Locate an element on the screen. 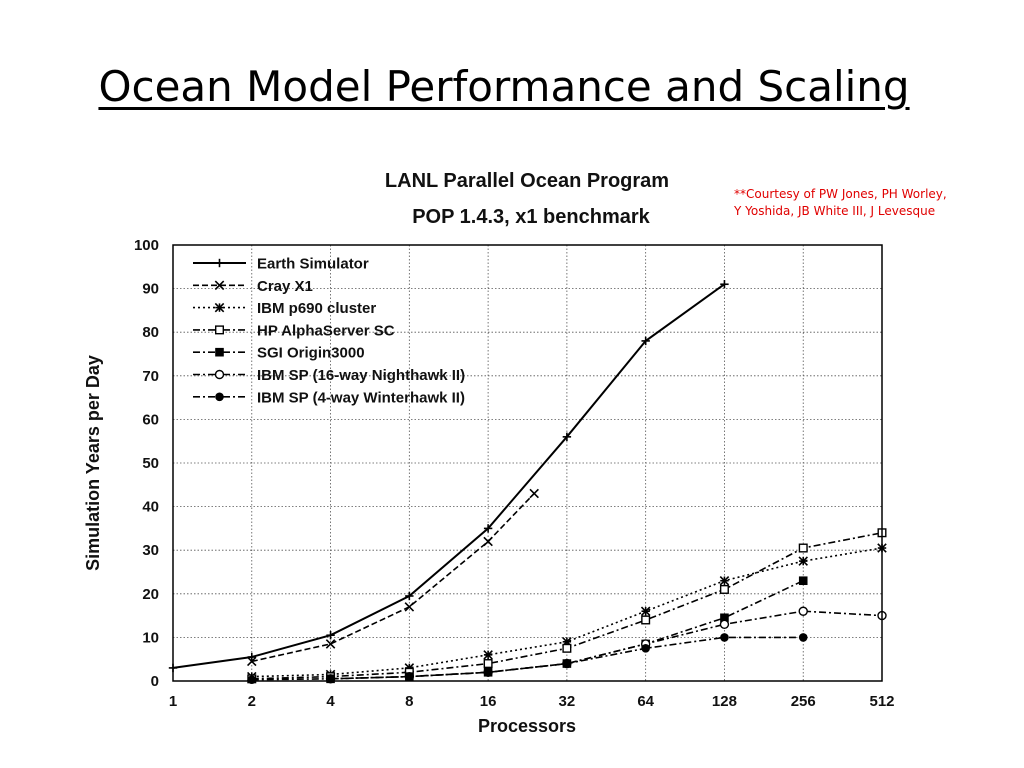 This screenshot has width=1024, height=768. x-tick-label: 128 is located at coordinates (724, 701).